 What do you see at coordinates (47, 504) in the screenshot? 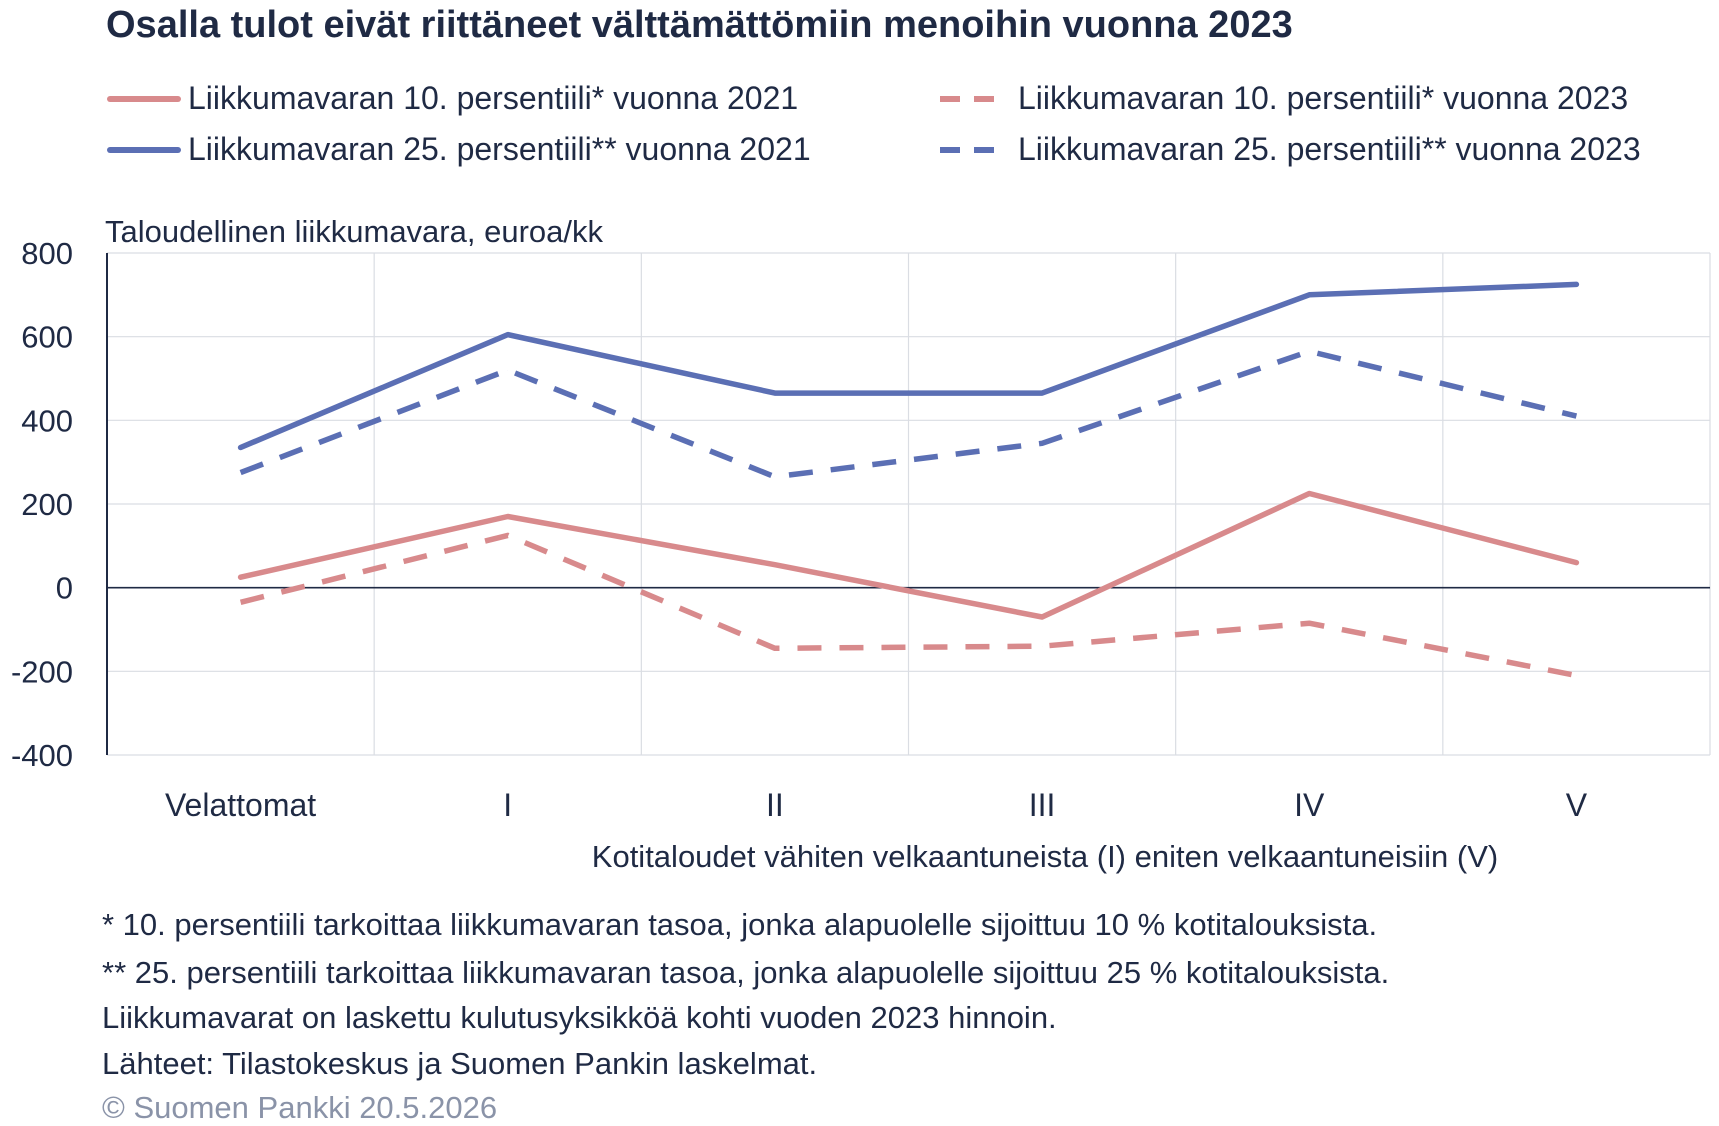
I see `y-tick-label: 200` at bounding box center [47, 504].